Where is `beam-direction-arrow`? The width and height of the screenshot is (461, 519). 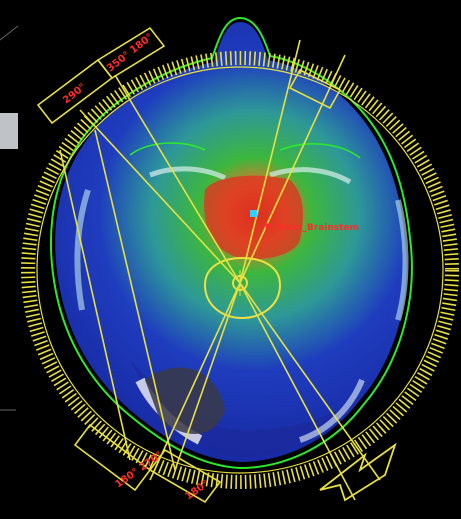
beam-direction-arrow is located at coordinates (358, 472).